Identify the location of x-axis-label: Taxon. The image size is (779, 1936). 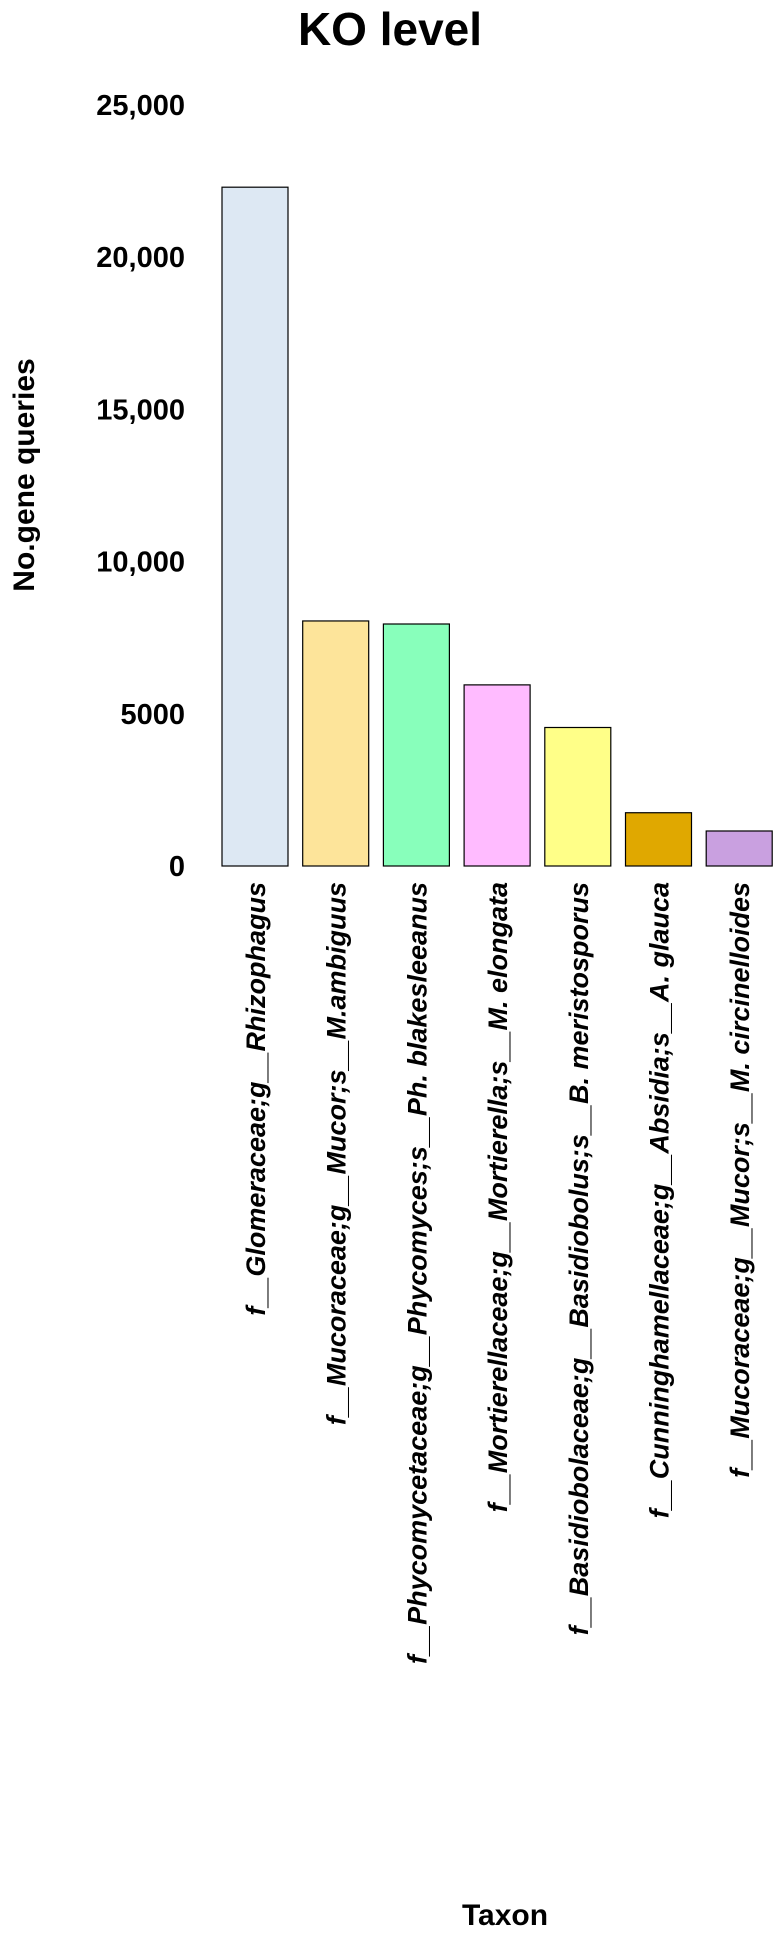
(505, 1915).